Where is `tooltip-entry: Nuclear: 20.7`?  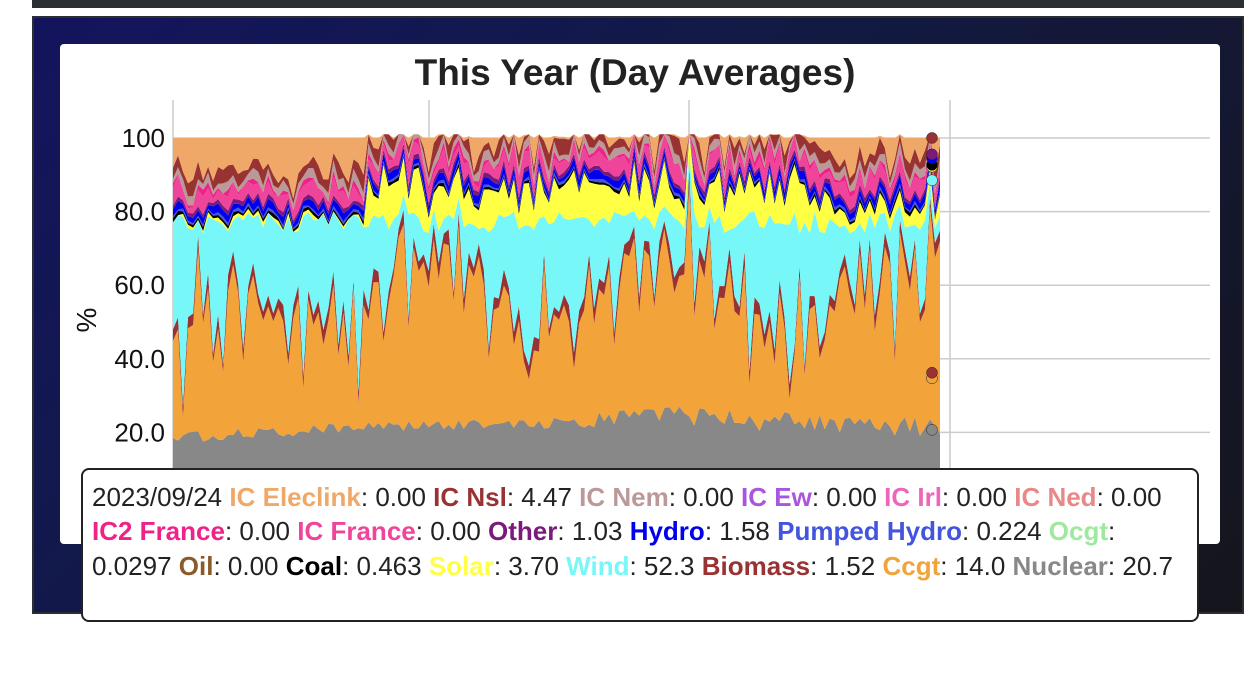 tooltip-entry: Nuclear: 20.7 is located at coordinates (1093, 566).